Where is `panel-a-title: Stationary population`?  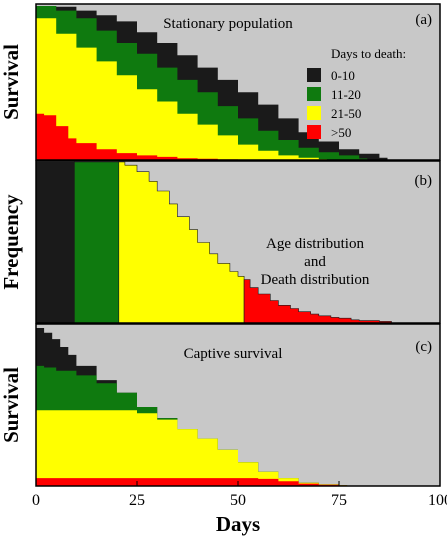
panel-a-title: Stationary population is located at coordinates (228, 24).